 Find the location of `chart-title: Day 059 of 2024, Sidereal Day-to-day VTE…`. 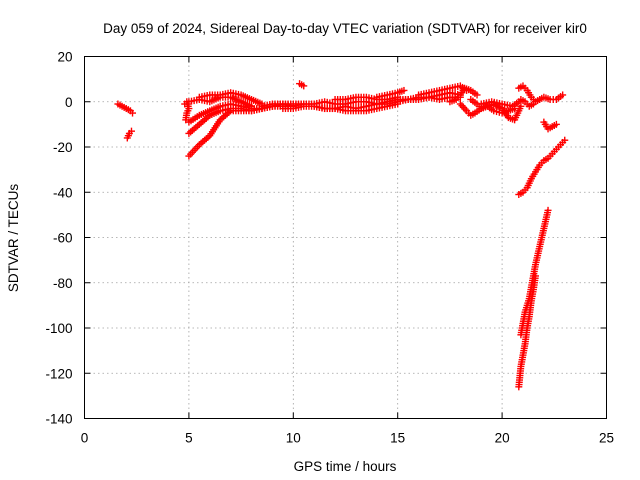

chart-title: Day 059 of 2024, Sidereal Day-to-day VTE… is located at coordinates (345, 28).